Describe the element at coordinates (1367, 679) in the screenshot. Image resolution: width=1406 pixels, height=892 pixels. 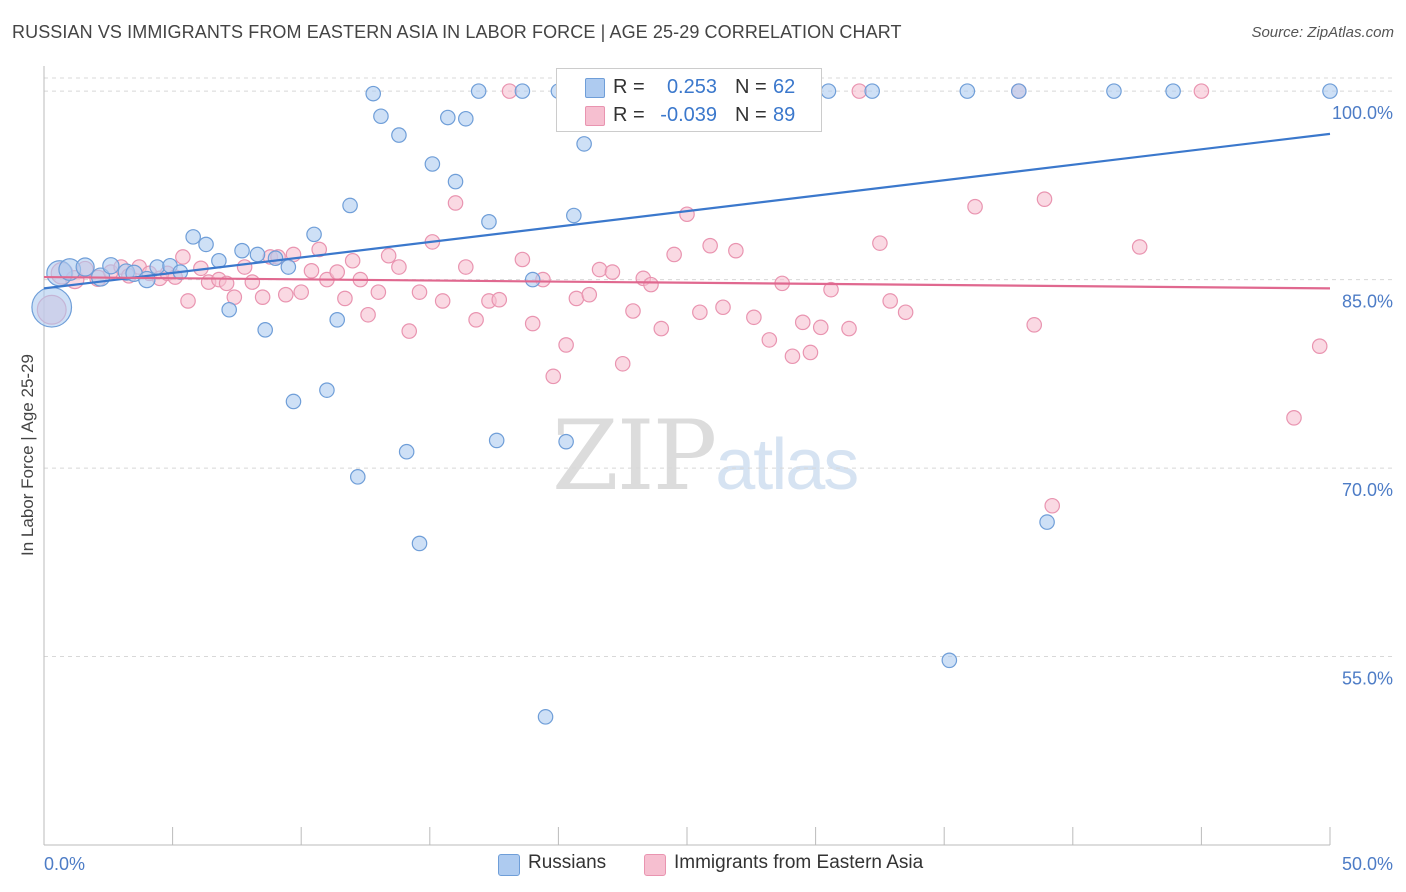
I see `y-tick-label: 55.0%` at that location.